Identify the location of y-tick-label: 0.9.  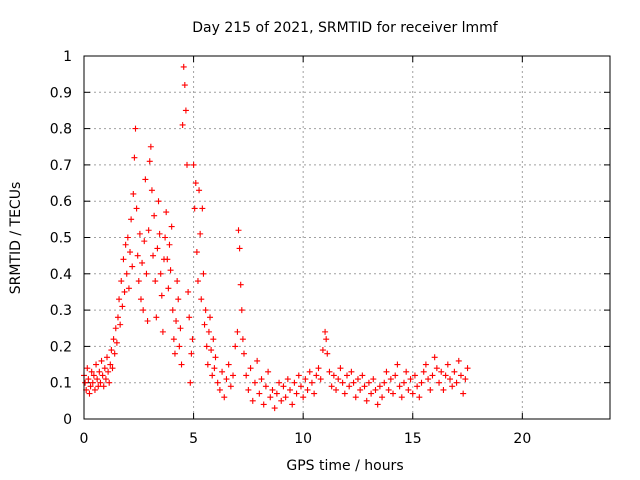
(61, 93).